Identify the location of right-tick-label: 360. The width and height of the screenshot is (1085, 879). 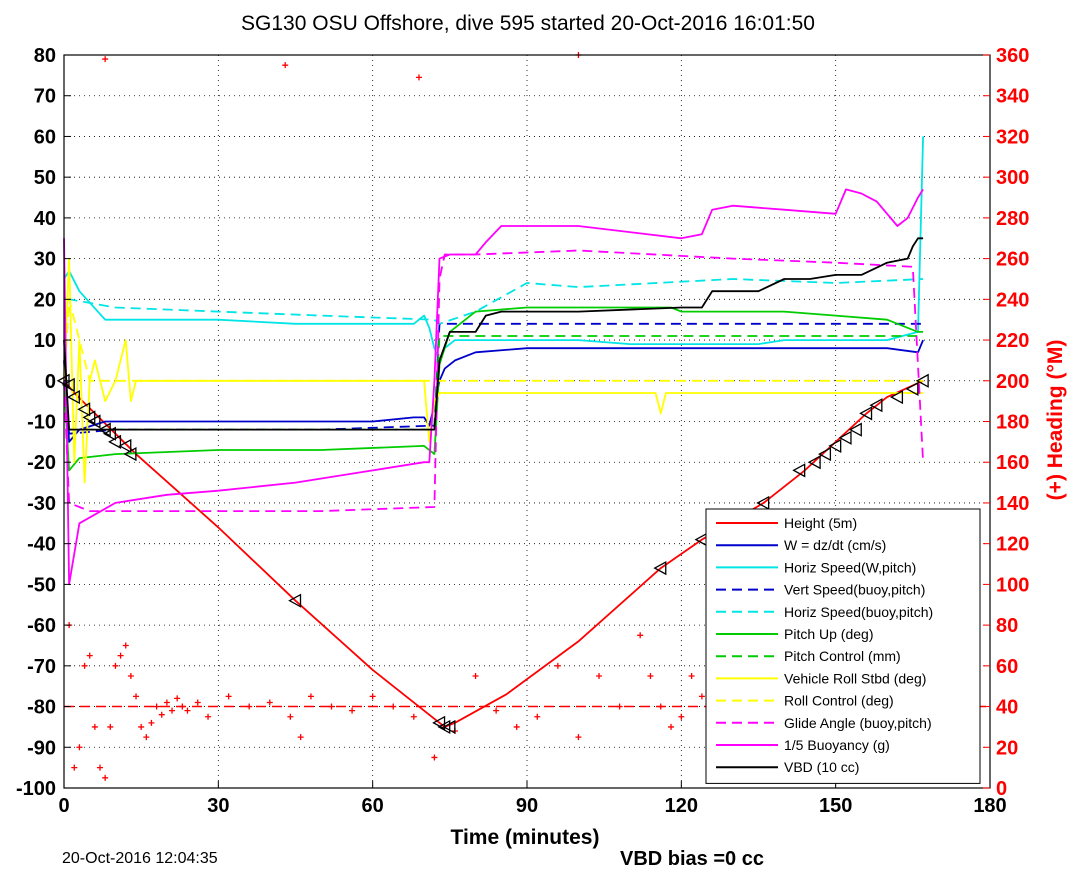
(1012, 56).